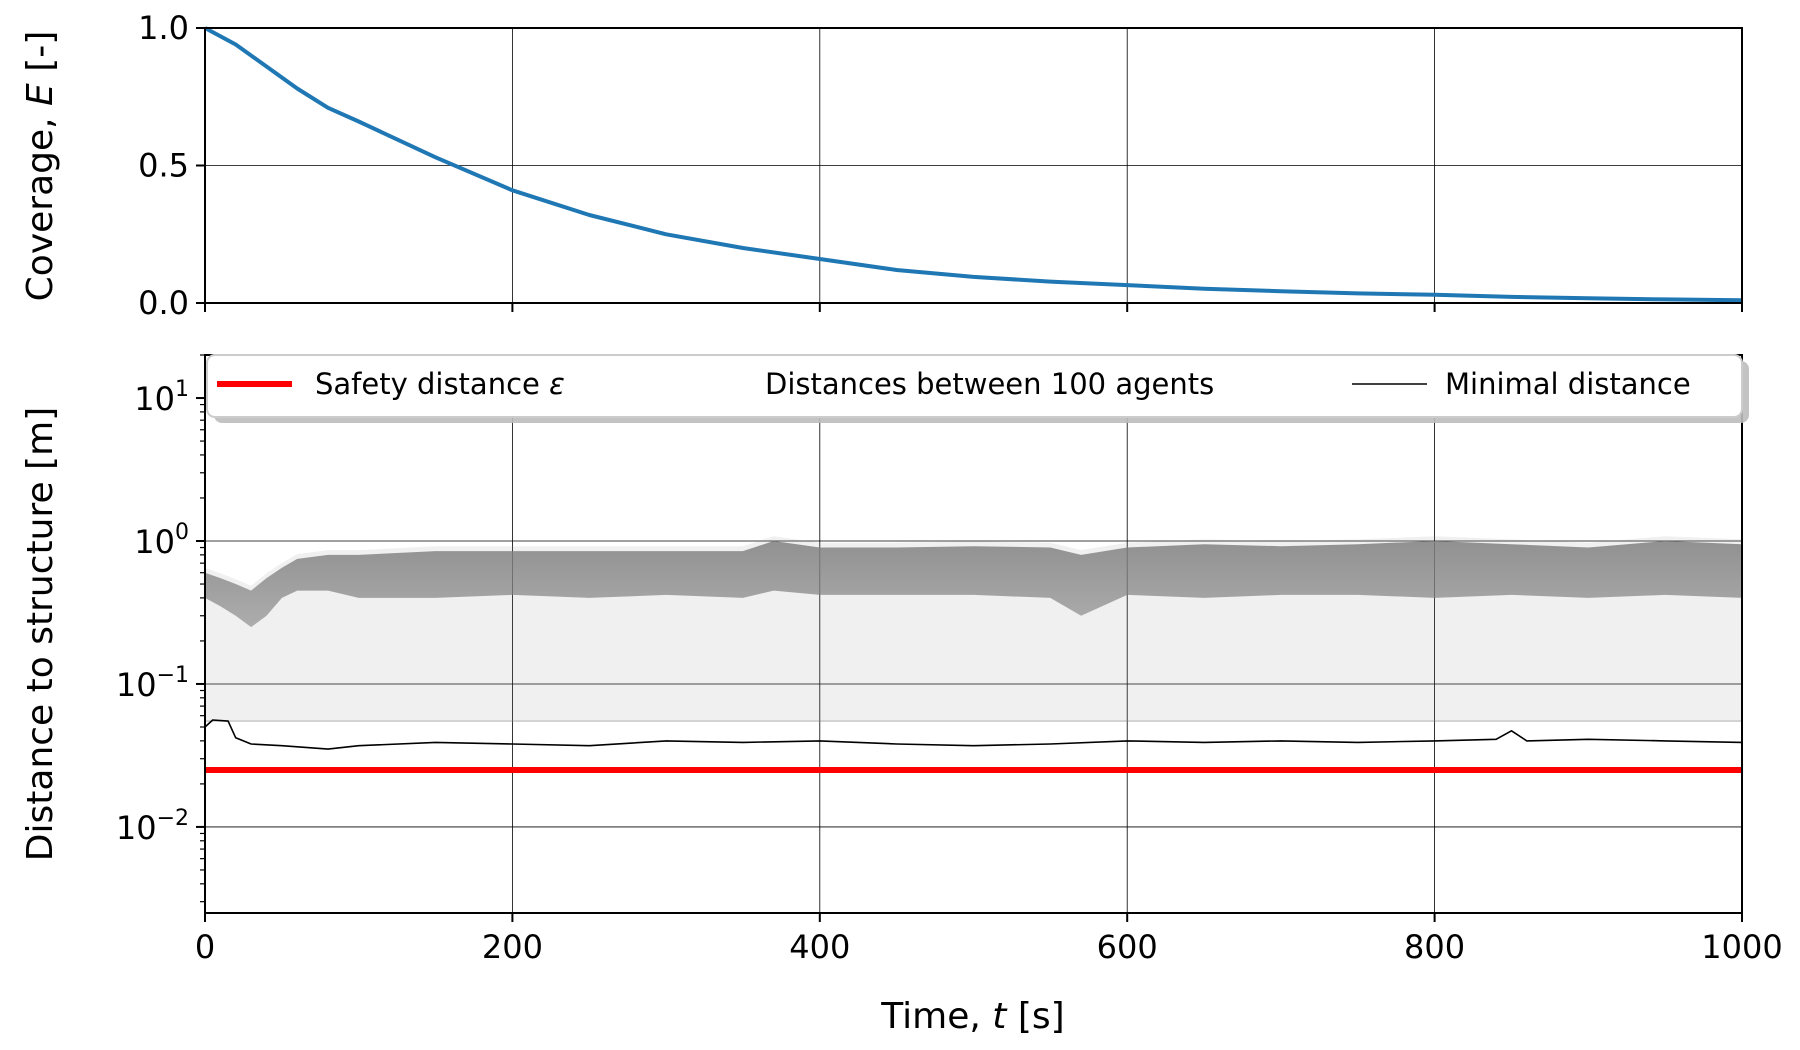 The width and height of the screenshot is (1800, 1050). I want to click on top-y-tick-label: 0.5, so click(163, 166).